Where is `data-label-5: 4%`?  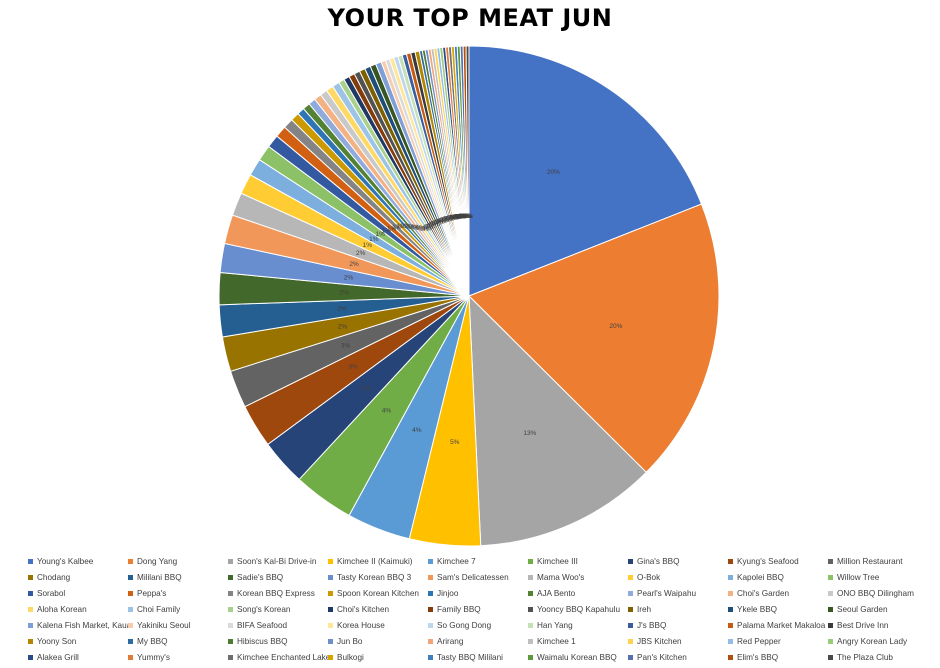
data-label-5: 4% is located at coordinates (387, 411).